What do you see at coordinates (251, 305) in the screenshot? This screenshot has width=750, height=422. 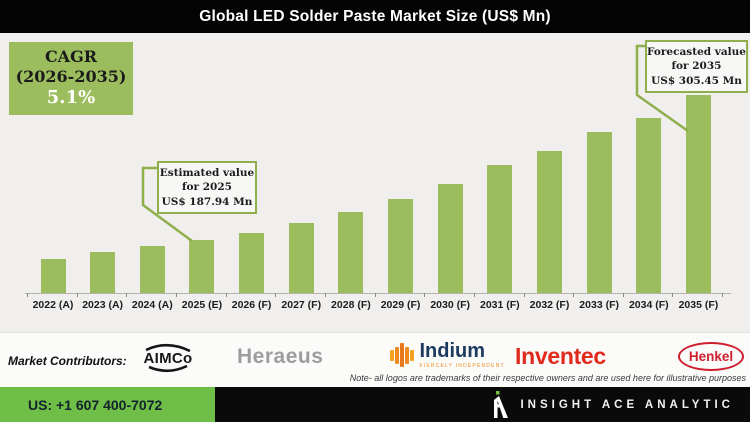 I see `x-axis-label-2026: 2026 (F)` at bounding box center [251, 305].